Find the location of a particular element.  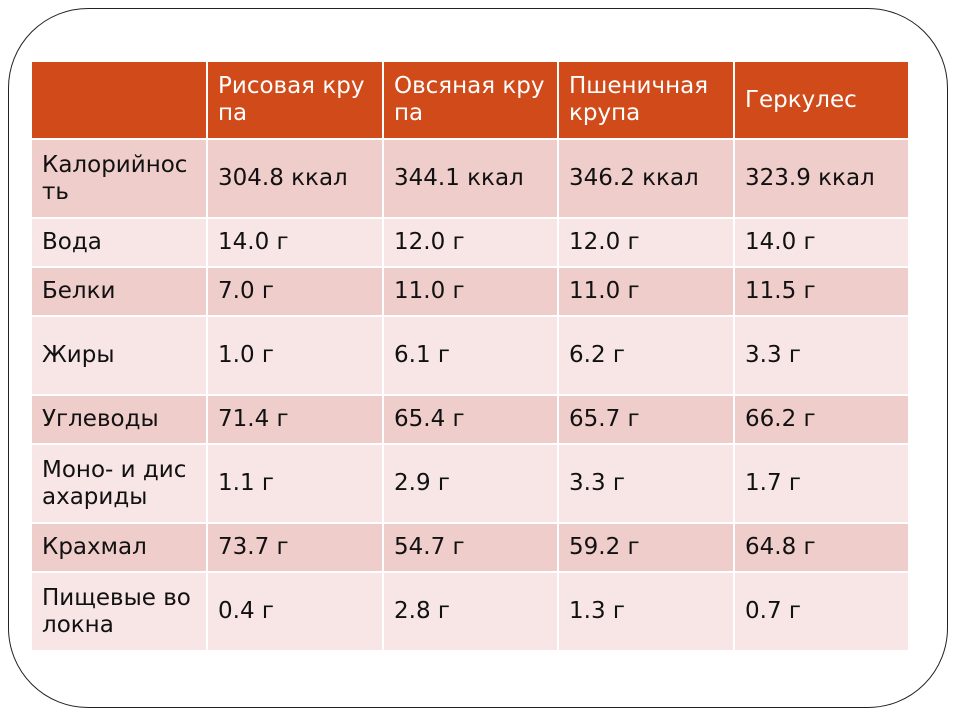

table-row: Жиры 1.0 г 6.1 г 6.2 г 3.3 г is located at coordinates (470, 355).